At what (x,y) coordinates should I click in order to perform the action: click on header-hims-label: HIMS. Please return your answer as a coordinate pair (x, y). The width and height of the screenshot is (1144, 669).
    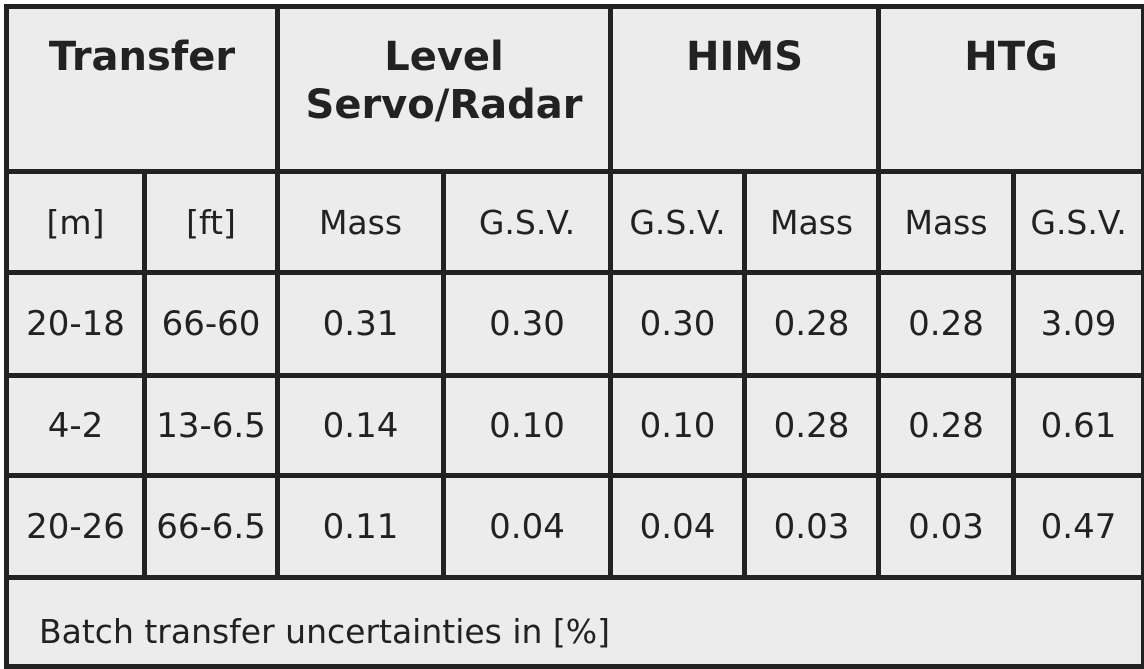
    Looking at the image, I should click on (745, 57).